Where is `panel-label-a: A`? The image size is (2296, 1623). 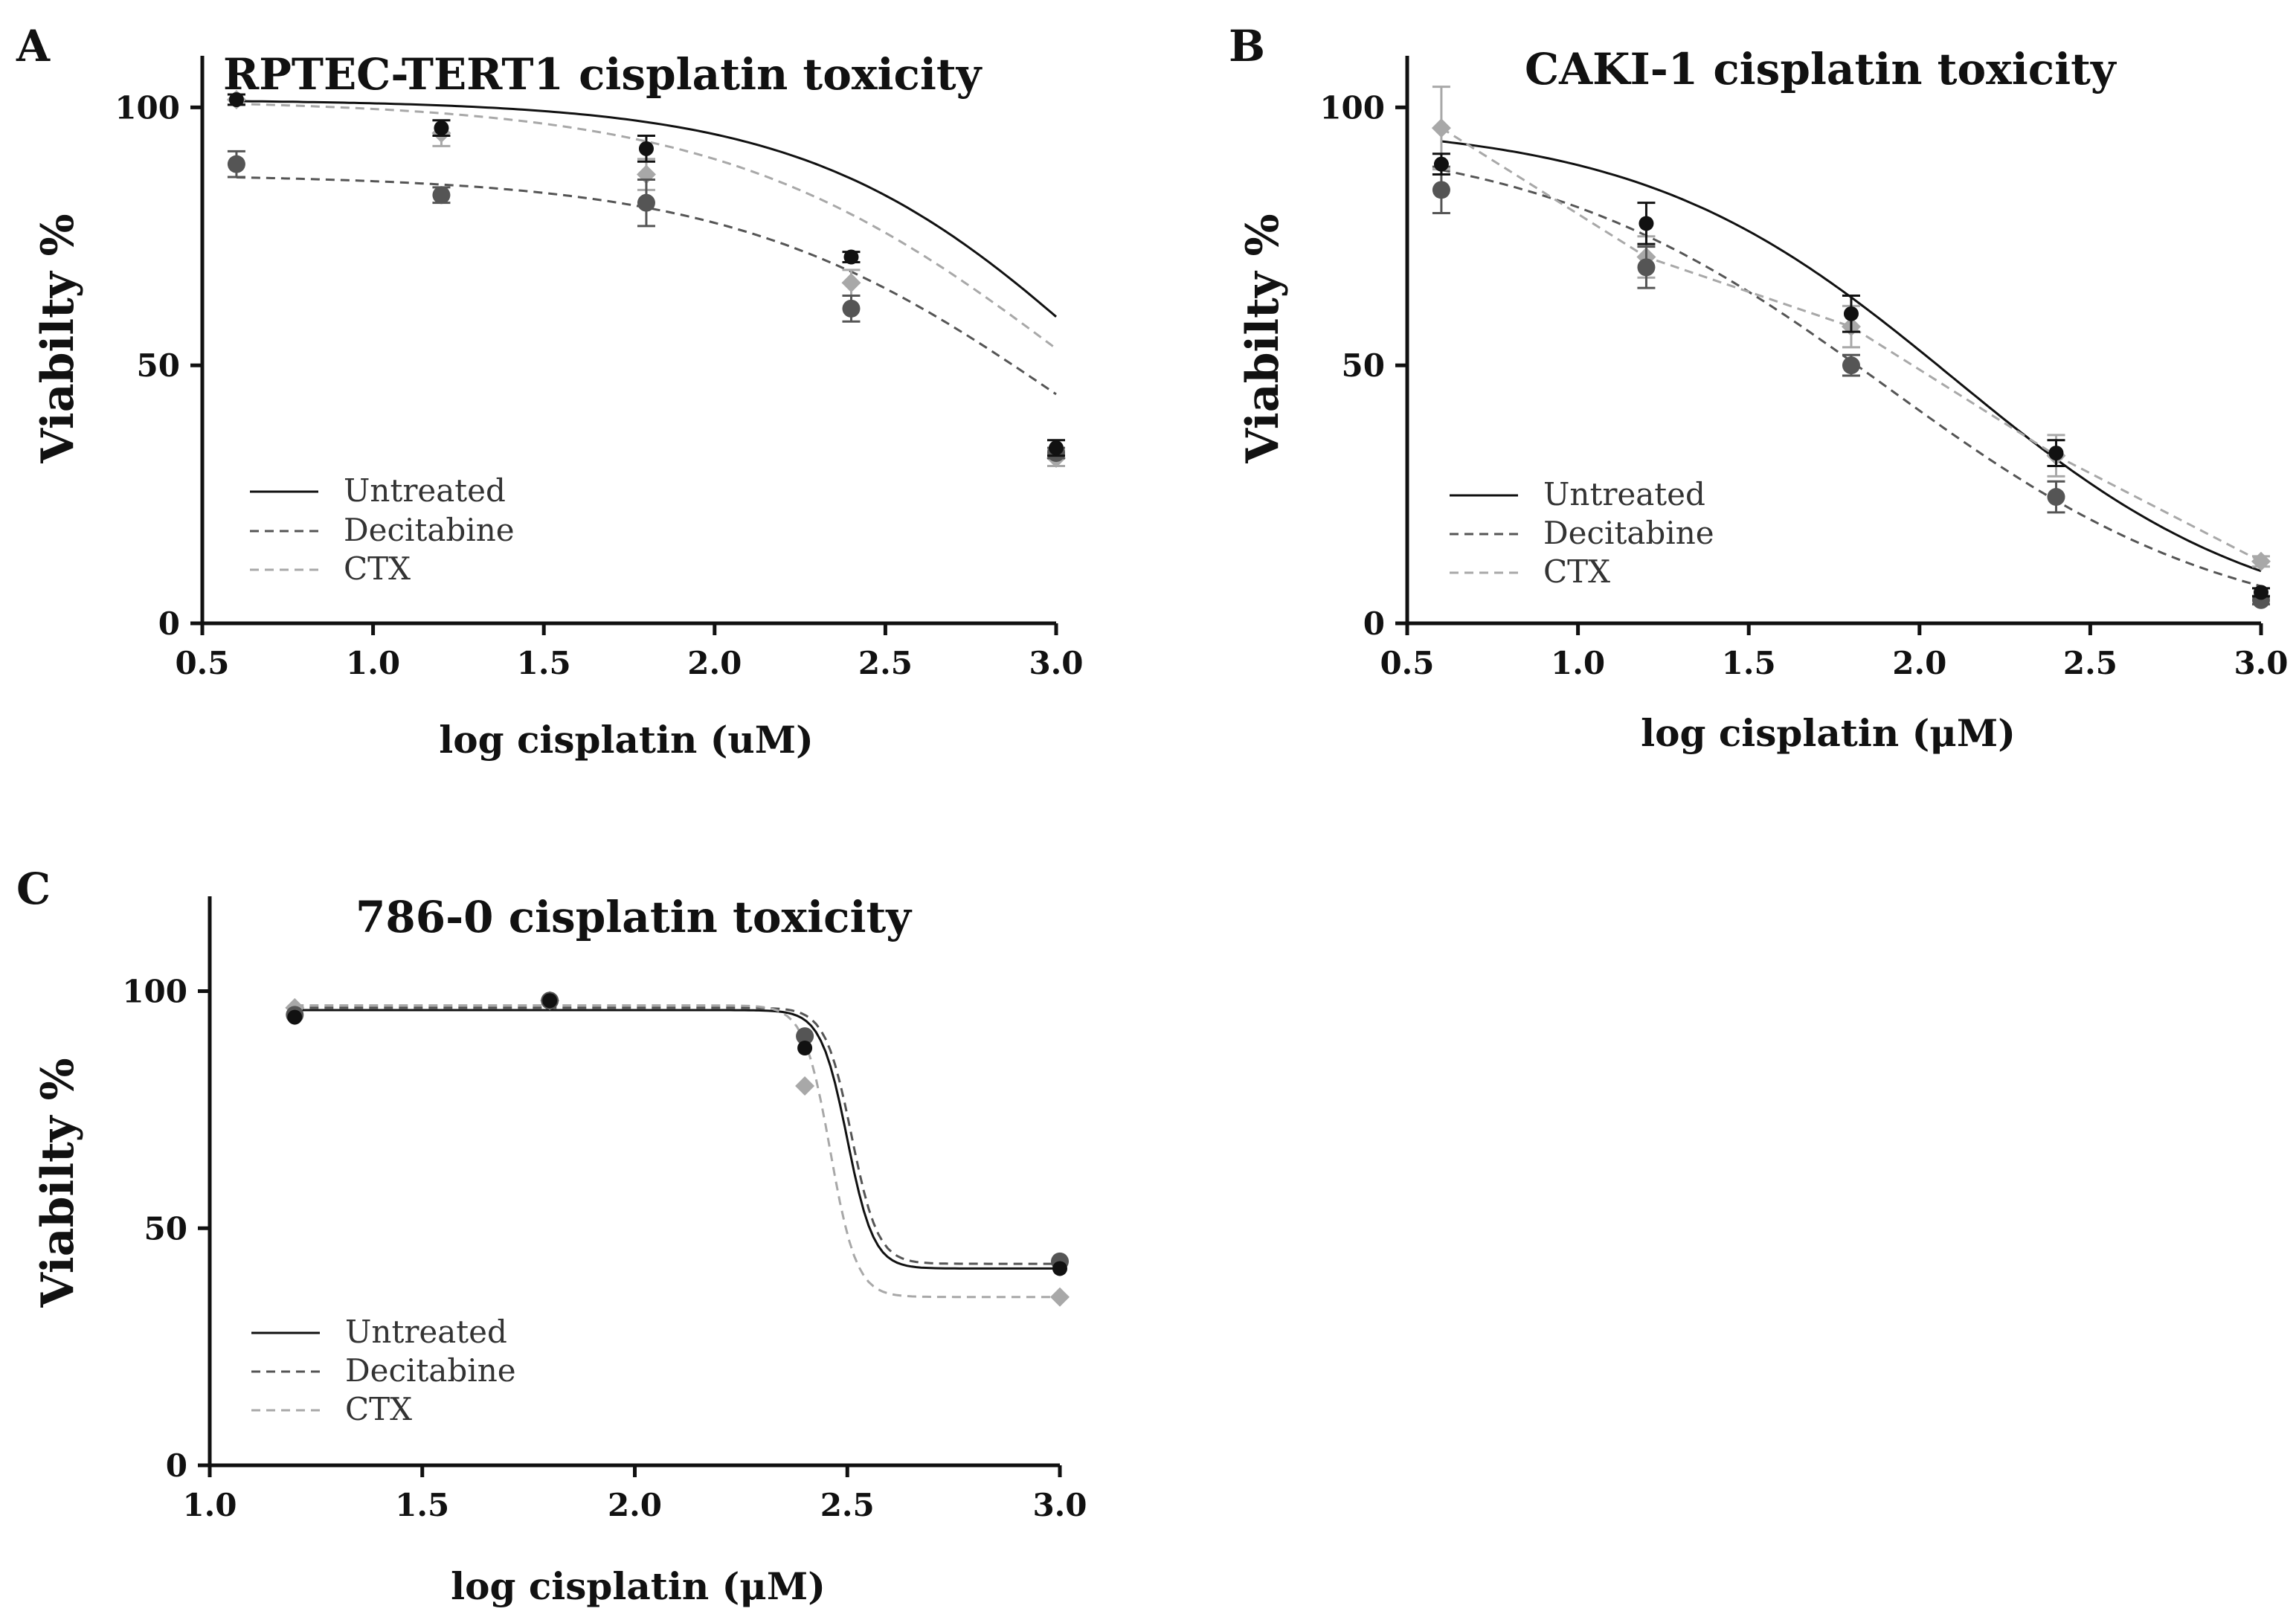 panel-label-a: A is located at coordinates (33, 46).